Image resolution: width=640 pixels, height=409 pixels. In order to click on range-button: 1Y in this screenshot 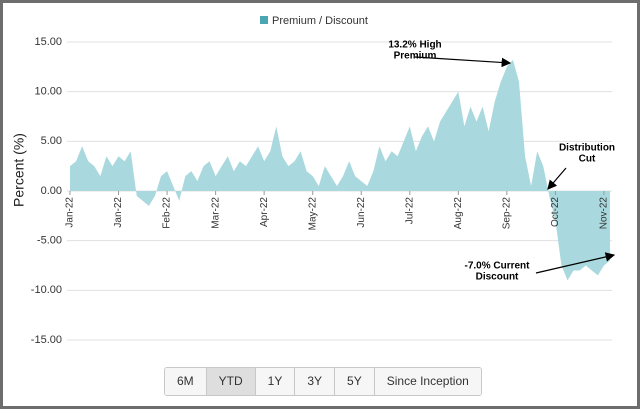, I will do `click(275, 381)`.